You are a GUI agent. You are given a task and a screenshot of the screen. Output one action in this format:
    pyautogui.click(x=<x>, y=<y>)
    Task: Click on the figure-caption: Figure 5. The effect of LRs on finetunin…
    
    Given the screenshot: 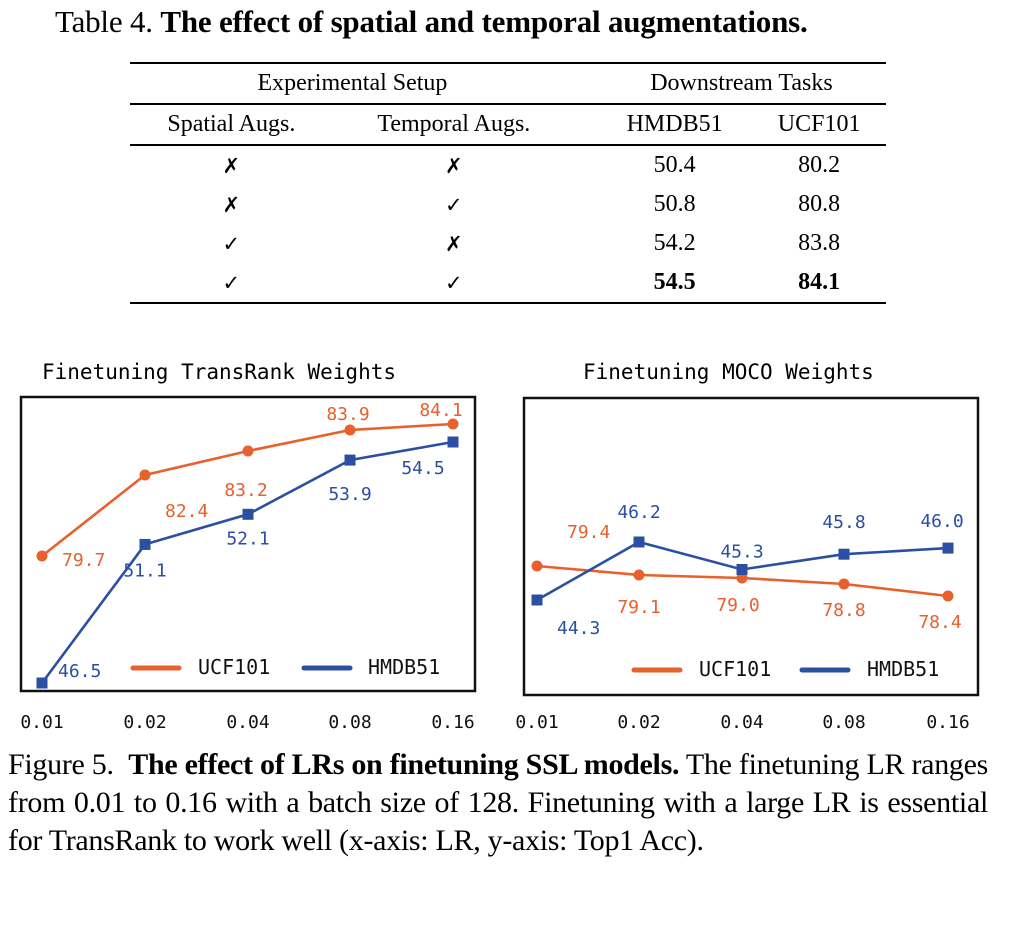 What is the action you would take?
    pyautogui.click(x=498, y=803)
    